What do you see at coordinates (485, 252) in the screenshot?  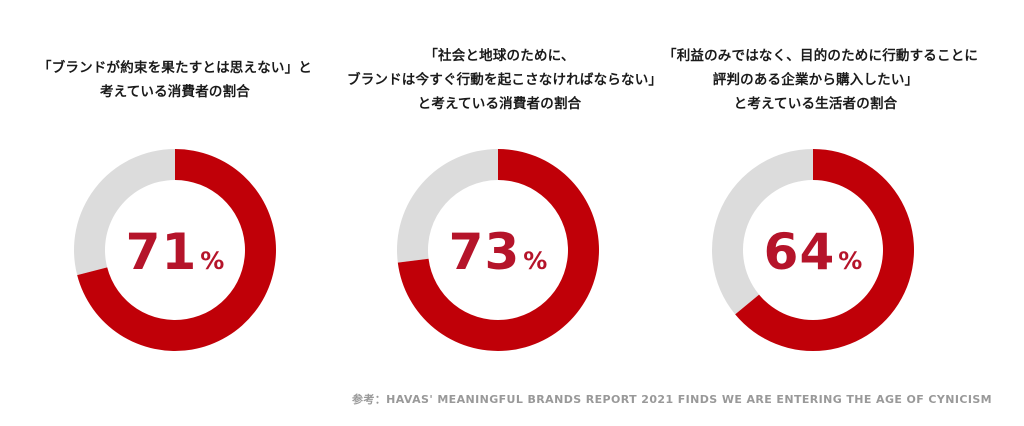 I see `percentage-value: 73` at bounding box center [485, 252].